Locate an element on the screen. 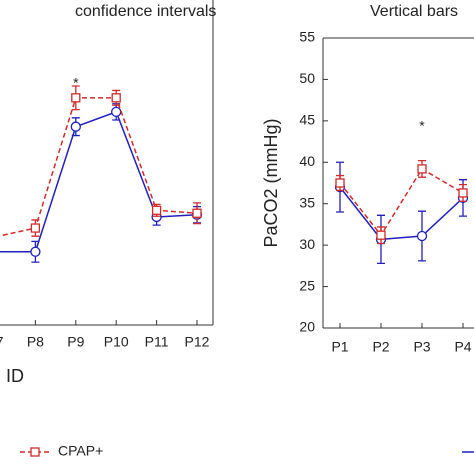 This screenshot has width=474, height=474. chart-title: Vertical bars is located at coordinates (414, 11).